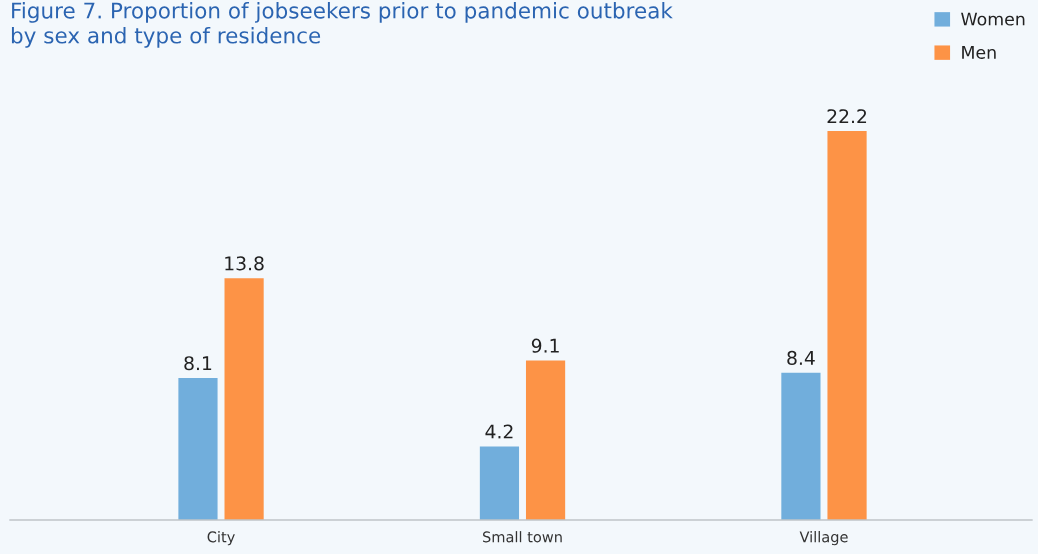 The image size is (1038, 554). What do you see at coordinates (522, 537) in the screenshot?
I see `x-tick-label: Small town` at bounding box center [522, 537].